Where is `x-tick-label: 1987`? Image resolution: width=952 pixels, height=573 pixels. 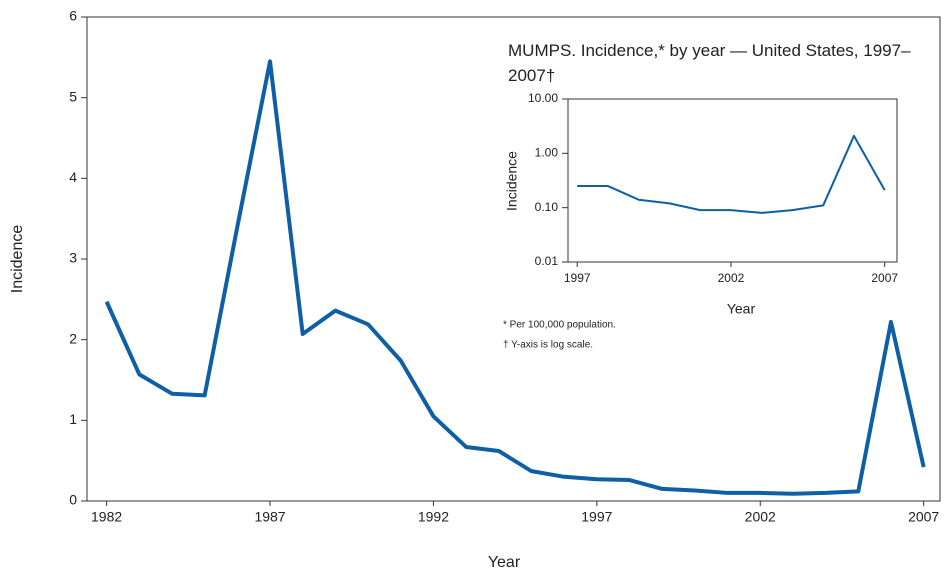 x-tick-label: 1987 is located at coordinates (269, 517).